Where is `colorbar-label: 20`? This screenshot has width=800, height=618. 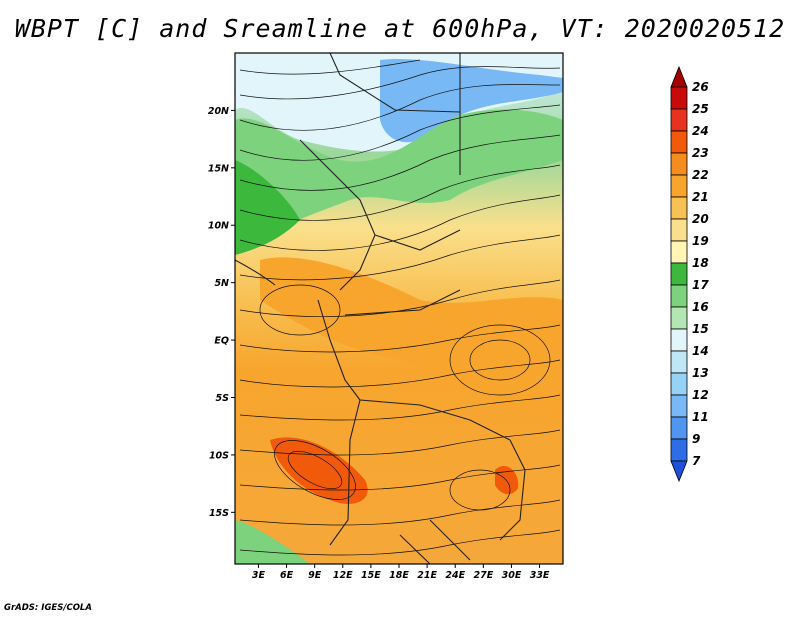
colorbar-label: 20 is located at coordinates (700, 219).